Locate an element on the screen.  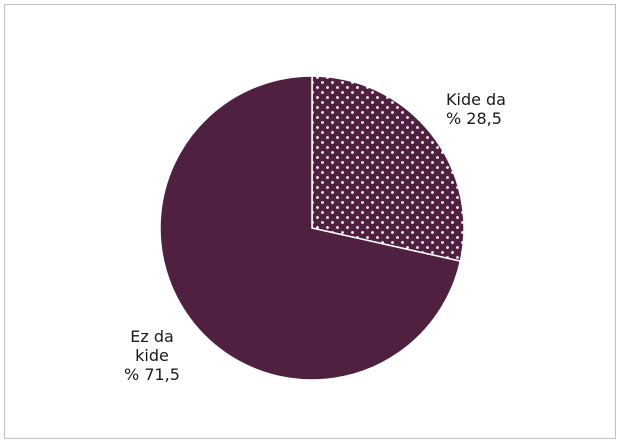
slice-label-2-line-2: kide is located at coordinates (152, 355).